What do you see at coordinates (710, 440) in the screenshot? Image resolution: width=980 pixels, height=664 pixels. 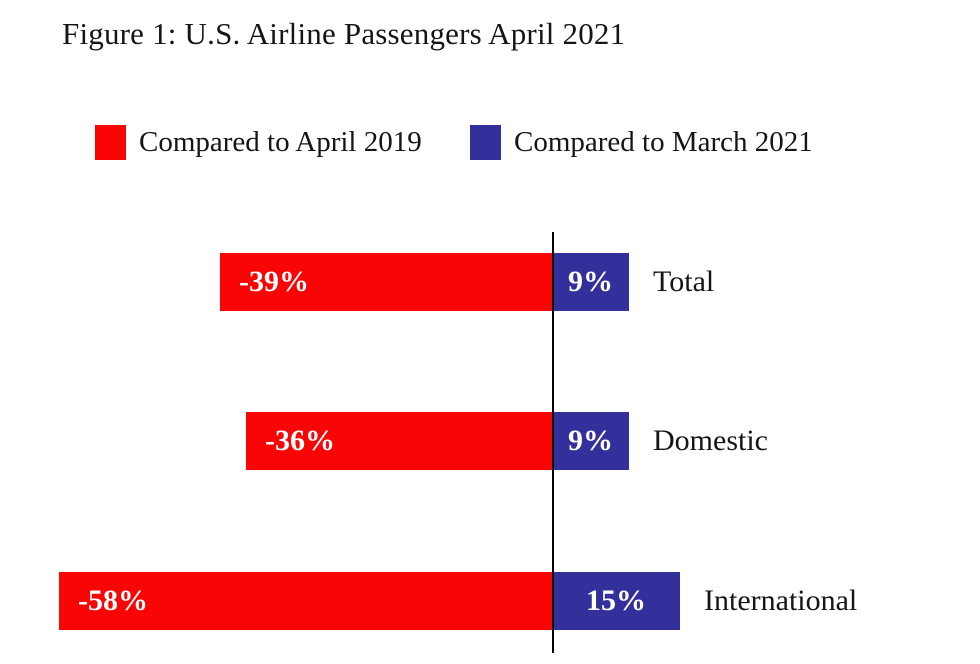 I see `category-label-domestic: Domestic` at bounding box center [710, 440].